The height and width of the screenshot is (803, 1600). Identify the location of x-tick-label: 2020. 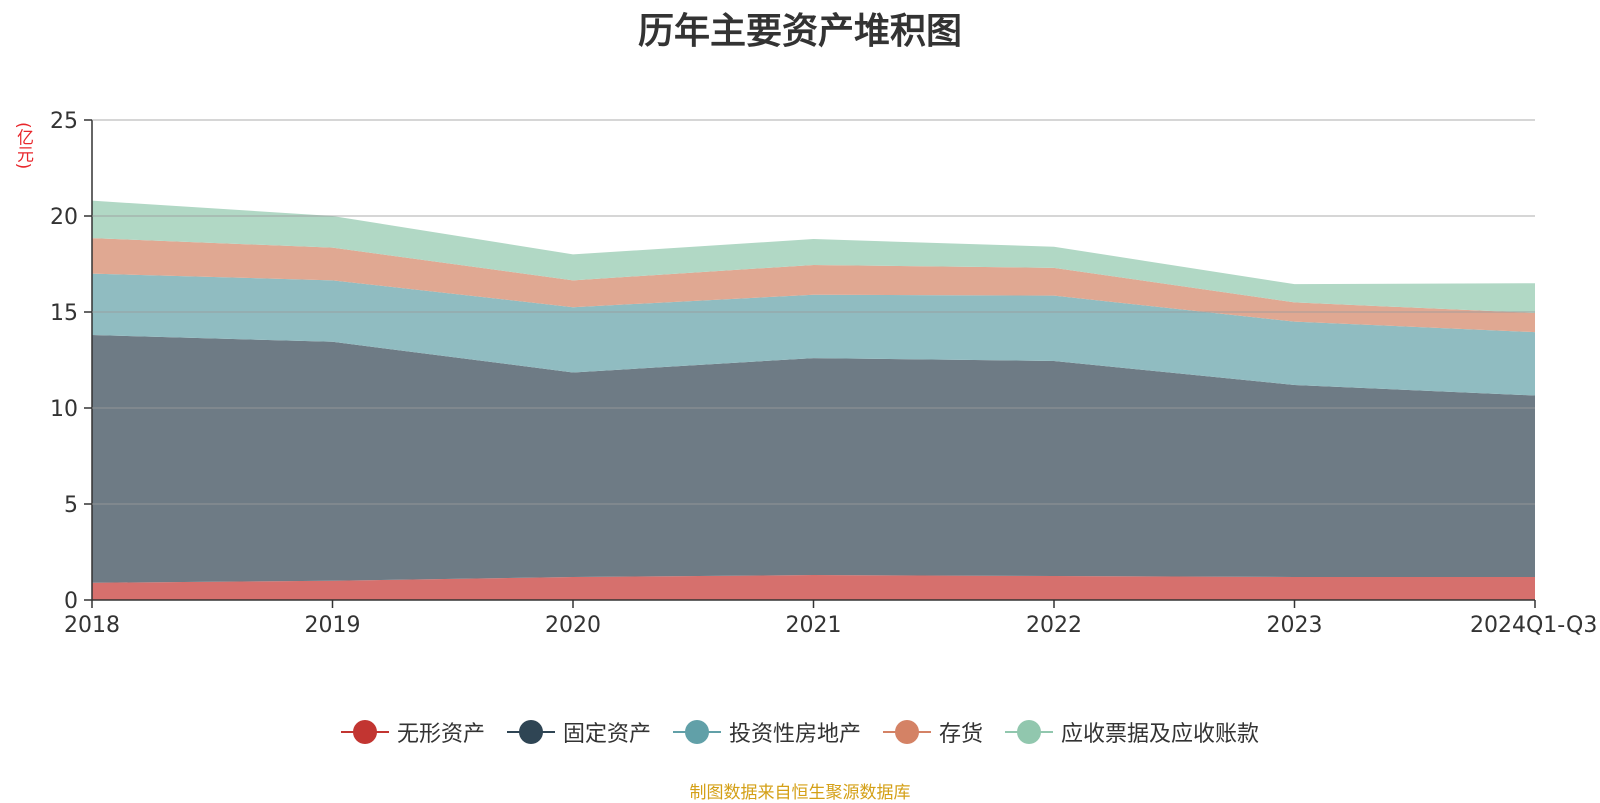
(573, 625).